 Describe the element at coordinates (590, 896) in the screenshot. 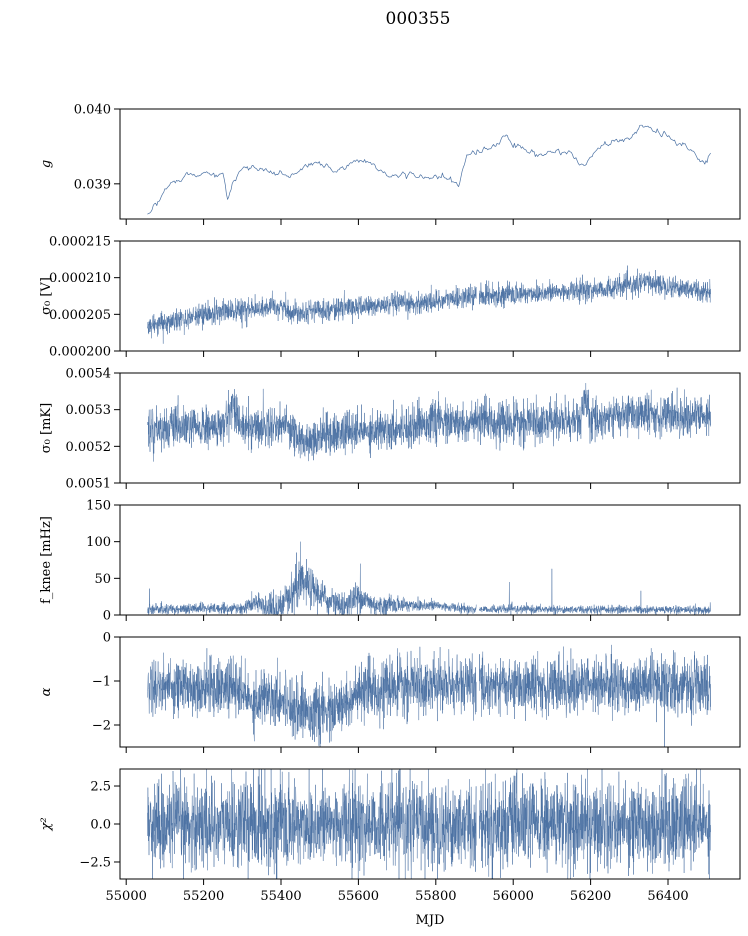

I see `x-tick-label: 56200` at that location.